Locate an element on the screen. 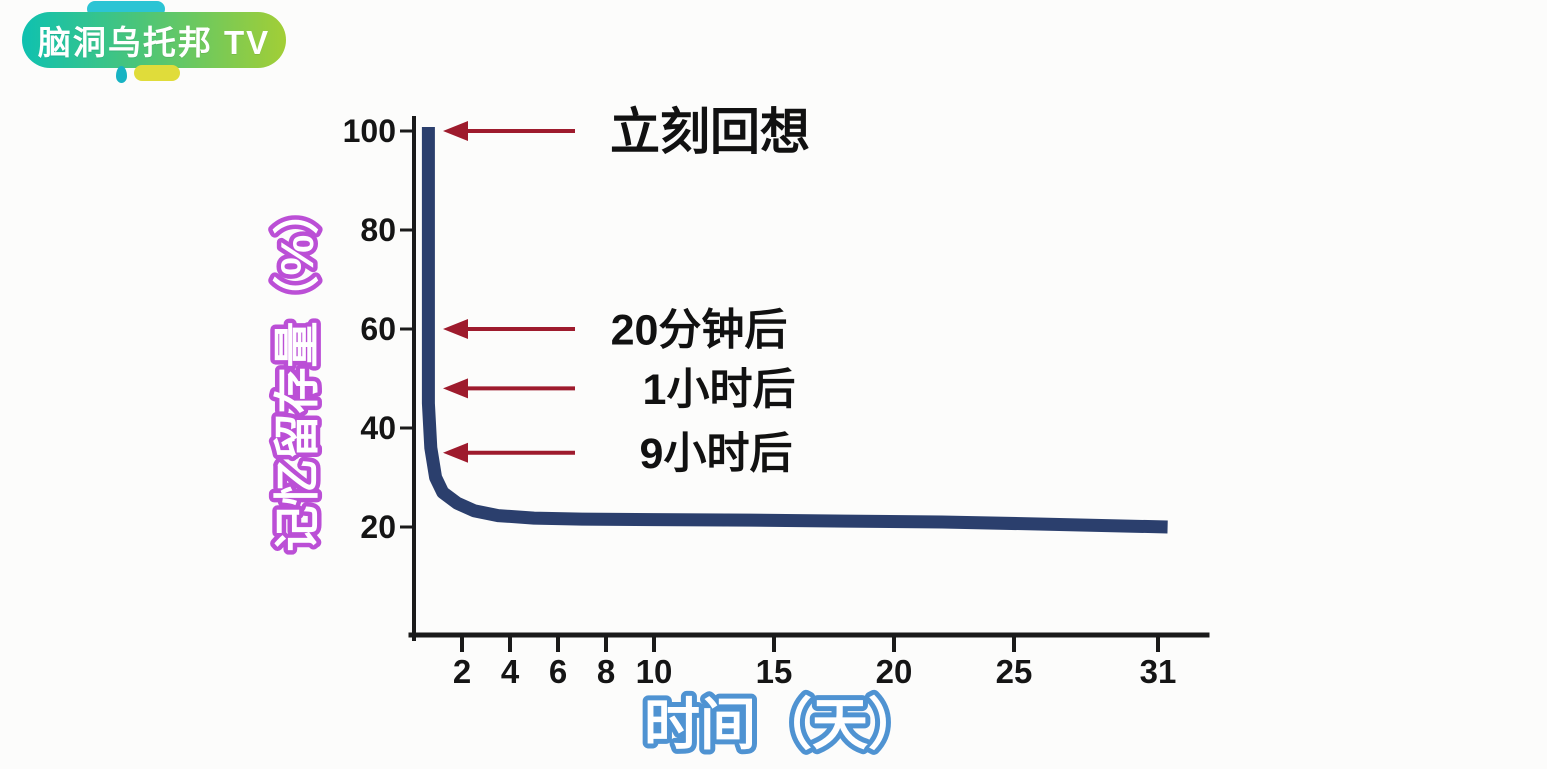 The height and width of the screenshot is (769, 1547). y-tick-label: 20 is located at coordinates (378, 527).